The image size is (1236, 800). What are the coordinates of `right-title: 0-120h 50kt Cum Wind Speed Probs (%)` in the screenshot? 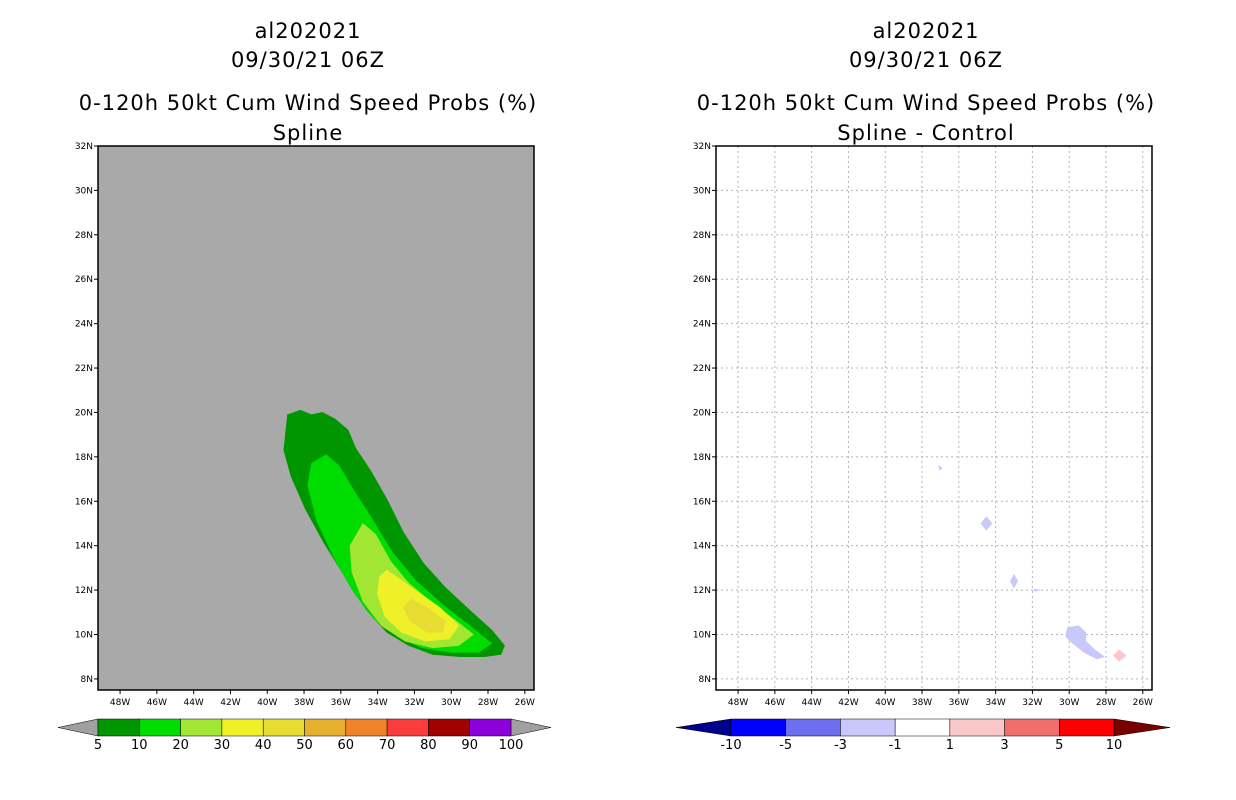 It's located at (926, 103).